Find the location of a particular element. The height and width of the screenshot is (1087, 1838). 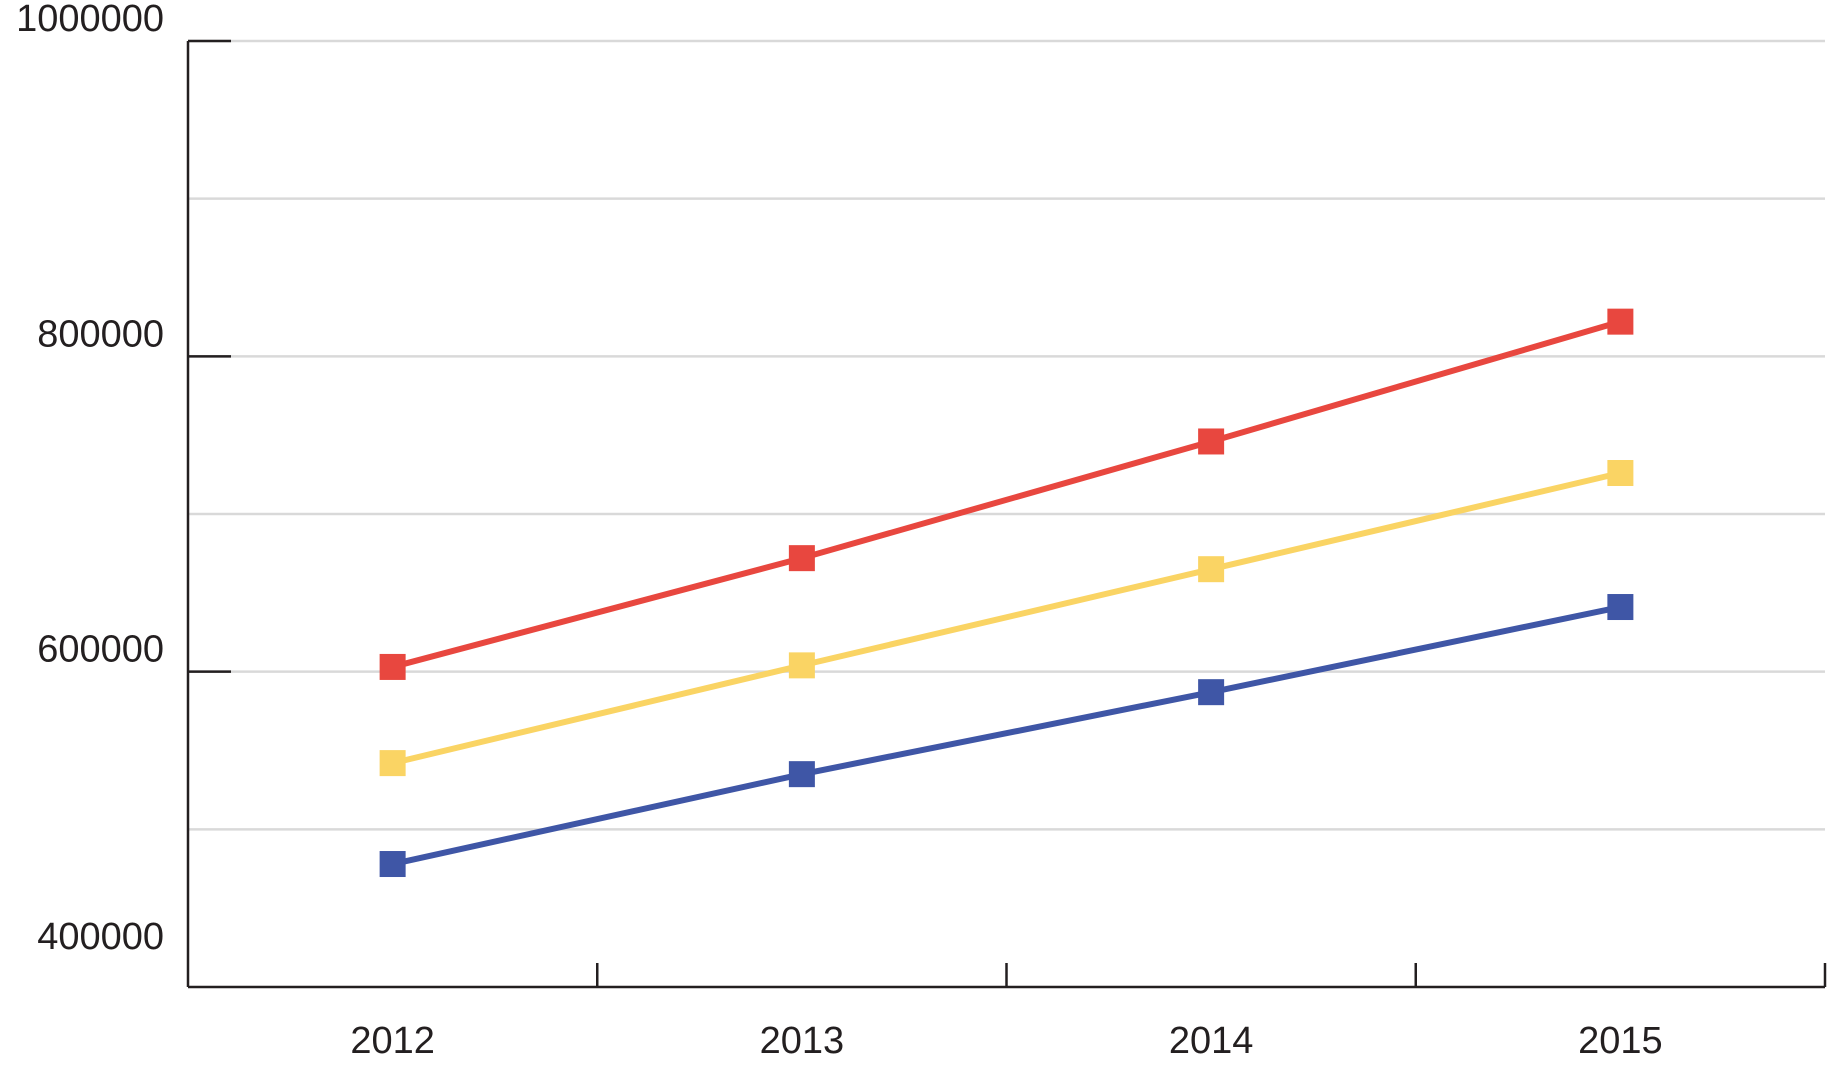

y-tick-label: 1000000 is located at coordinates (90, 20).